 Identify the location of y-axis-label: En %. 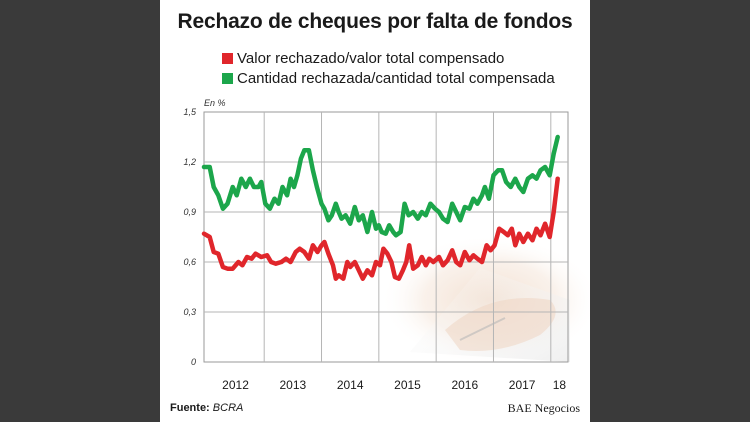
(215, 103).